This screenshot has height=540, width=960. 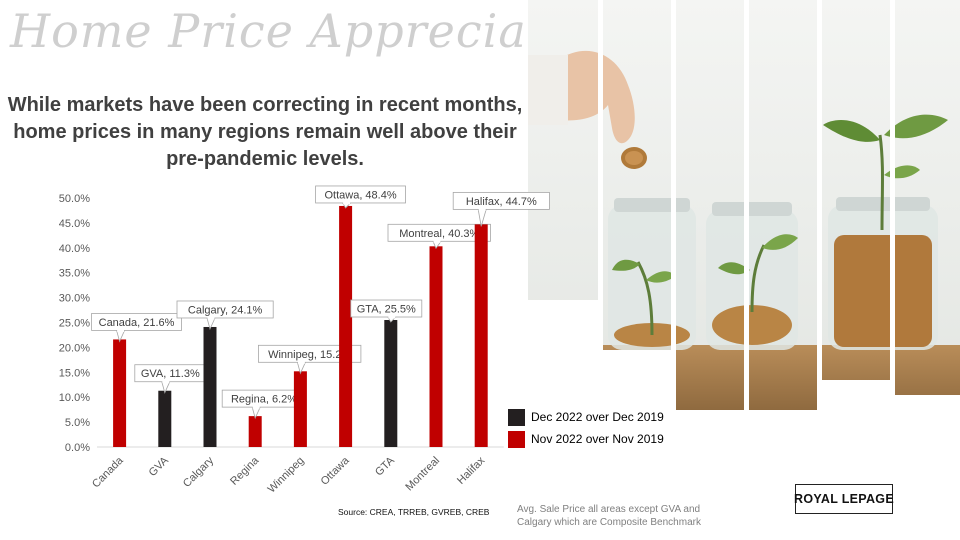 What do you see at coordinates (482, 217) in the screenshot?
I see `data-label-pointer` at bounding box center [482, 217].